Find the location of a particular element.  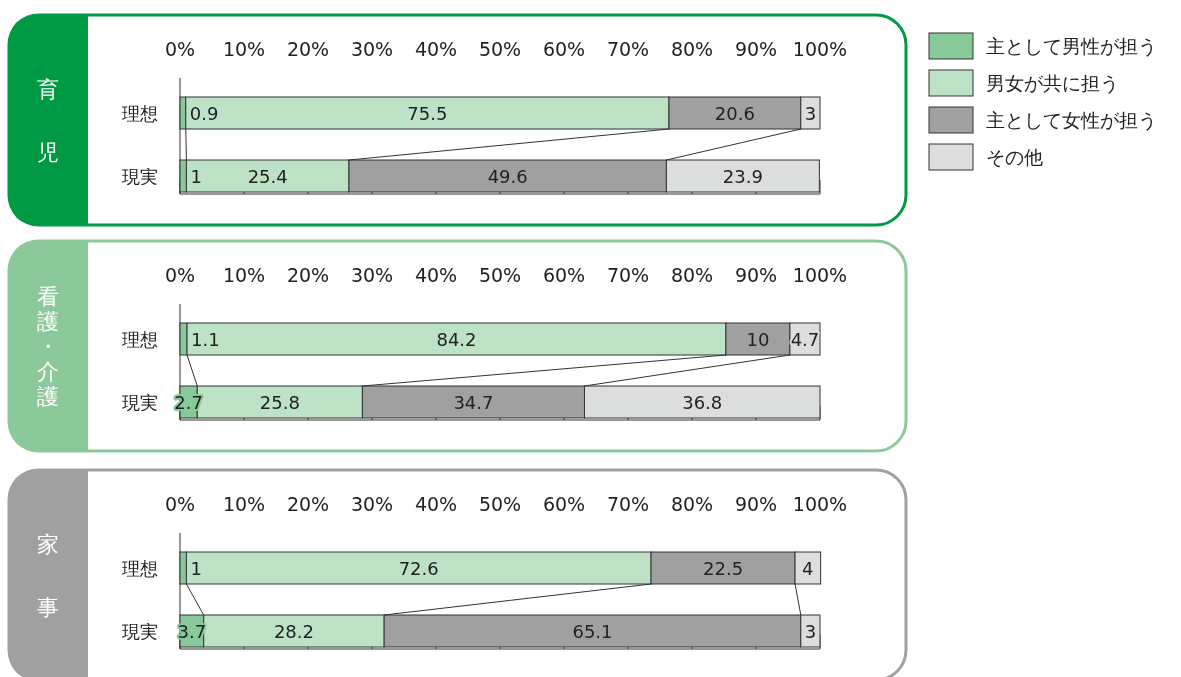

data-label: 65.1 is located at coordinates (592, 631).